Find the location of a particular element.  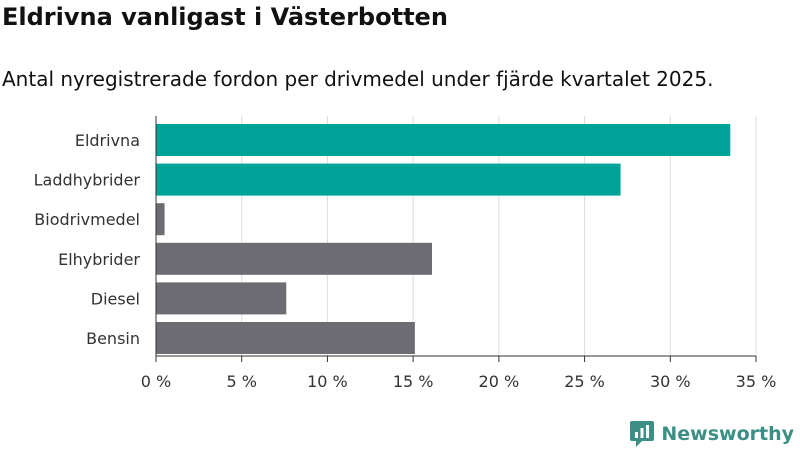

category-label: Eldrivna is located at coordinates (107, 140).